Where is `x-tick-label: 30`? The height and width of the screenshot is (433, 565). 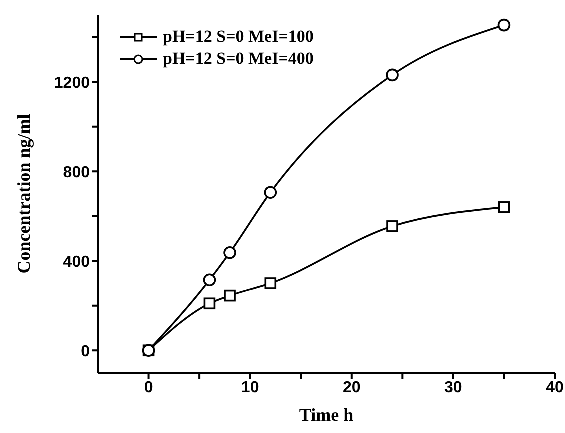
x-tick-label: 30 is located at coordinates (453, 387).